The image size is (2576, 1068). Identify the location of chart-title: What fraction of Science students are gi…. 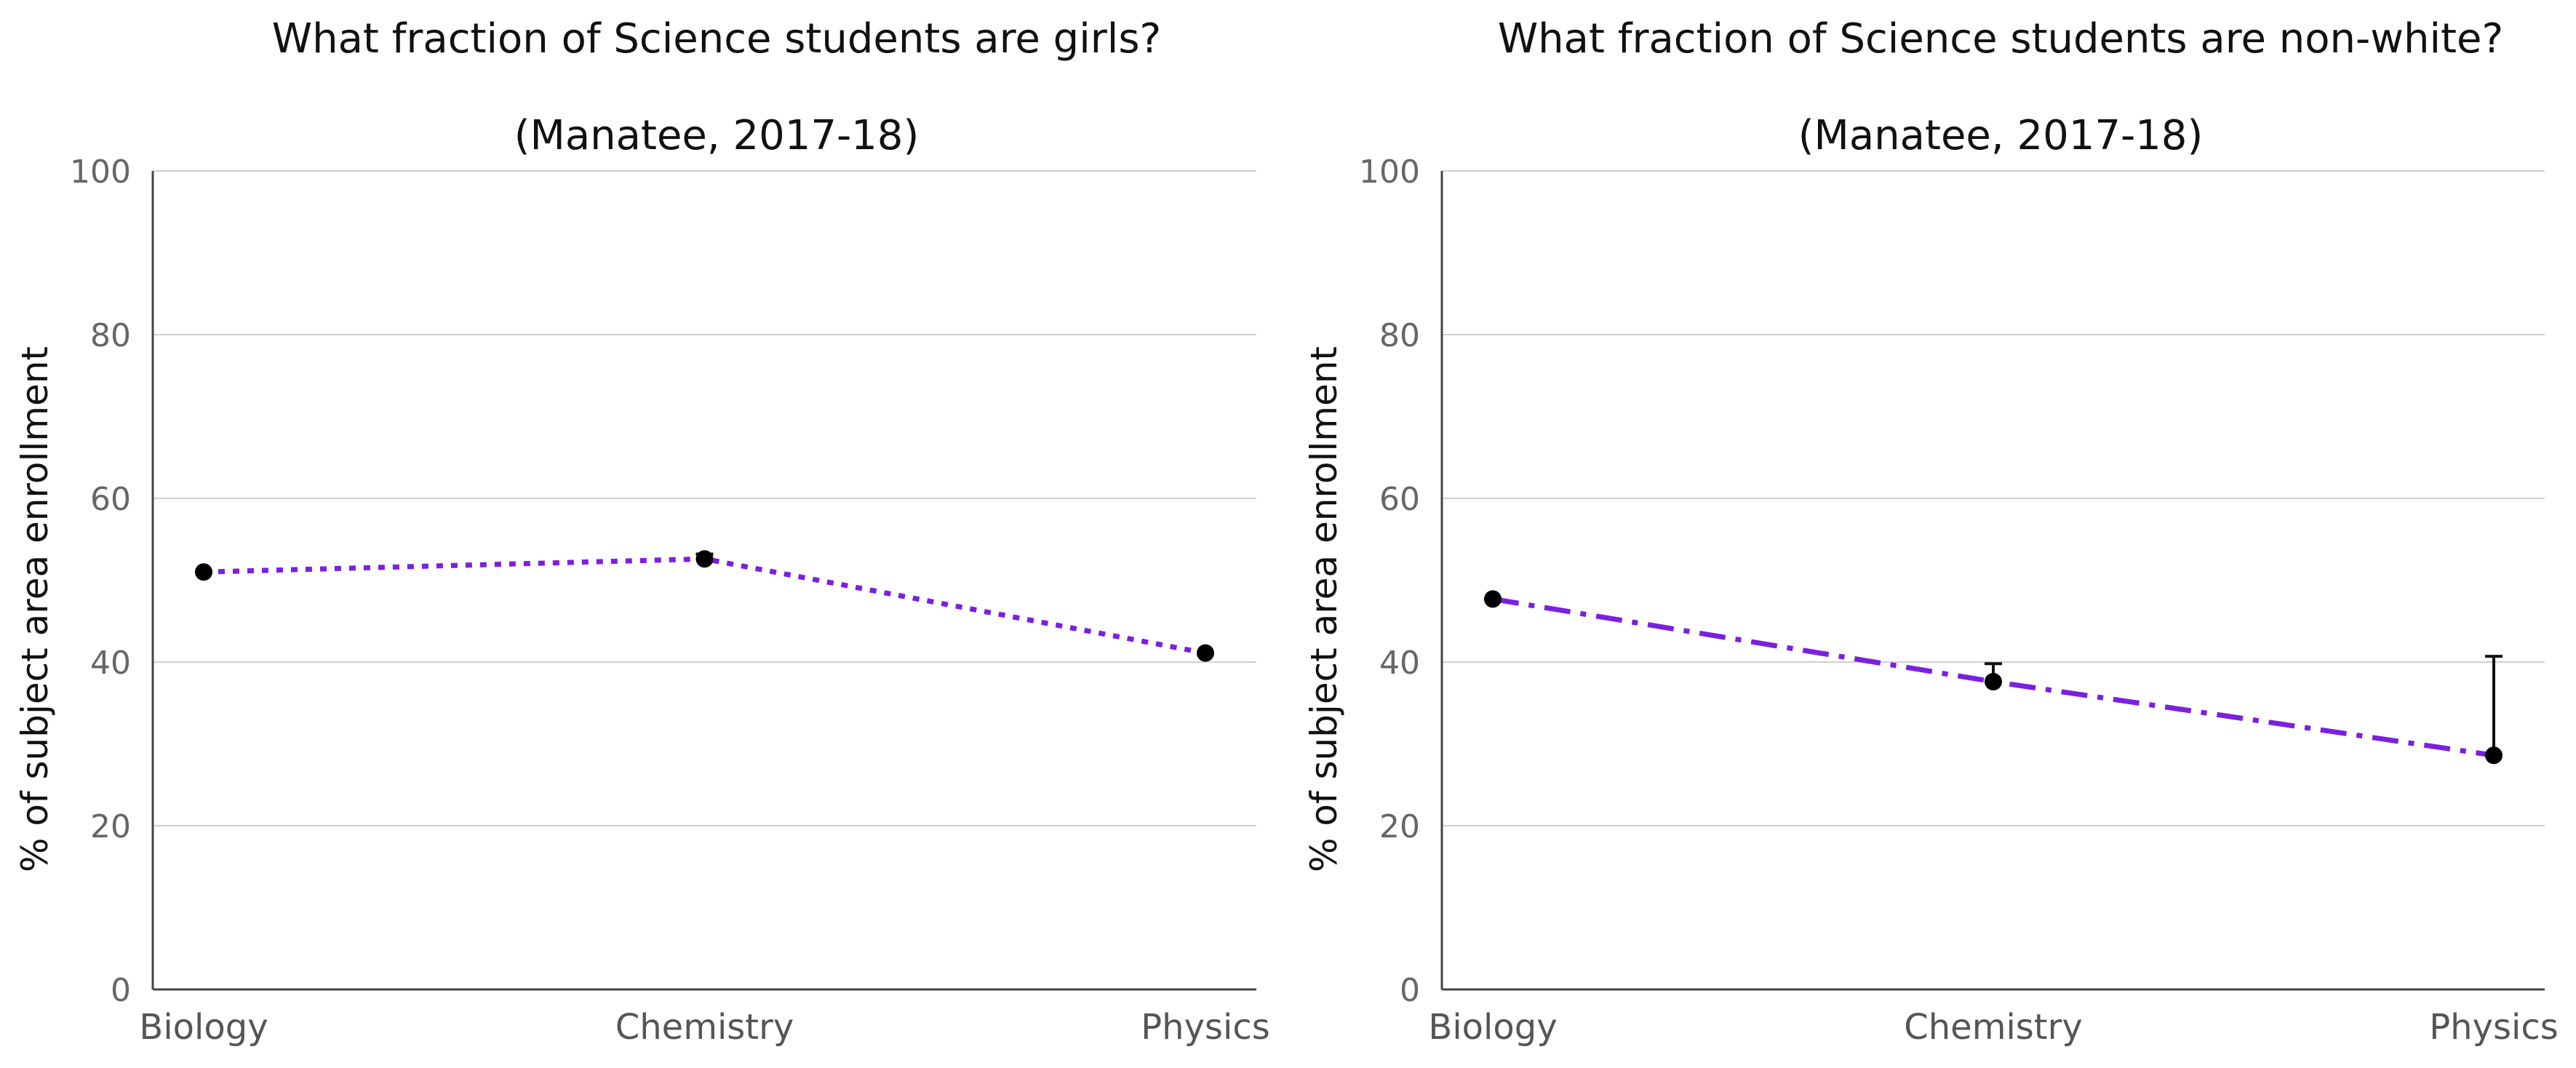
(717, 39).